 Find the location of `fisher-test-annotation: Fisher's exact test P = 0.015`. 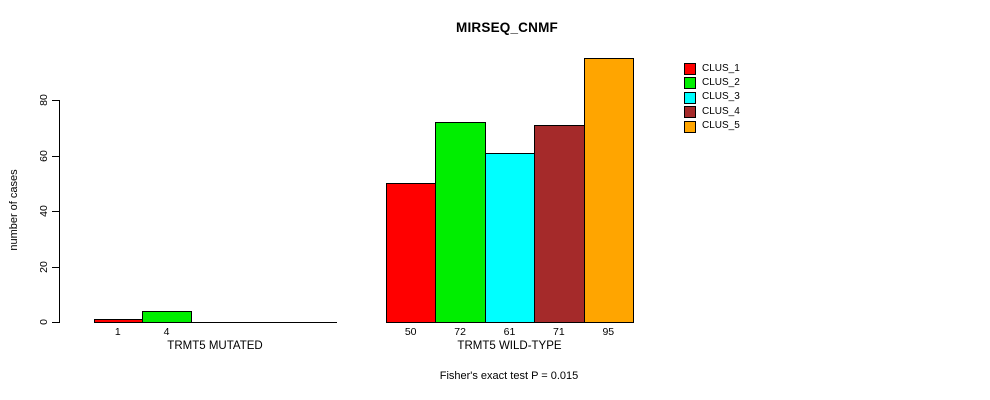

fisher-test-annotation: Fisher's exact test P = 0.015 is located at coordinates (509, 376).